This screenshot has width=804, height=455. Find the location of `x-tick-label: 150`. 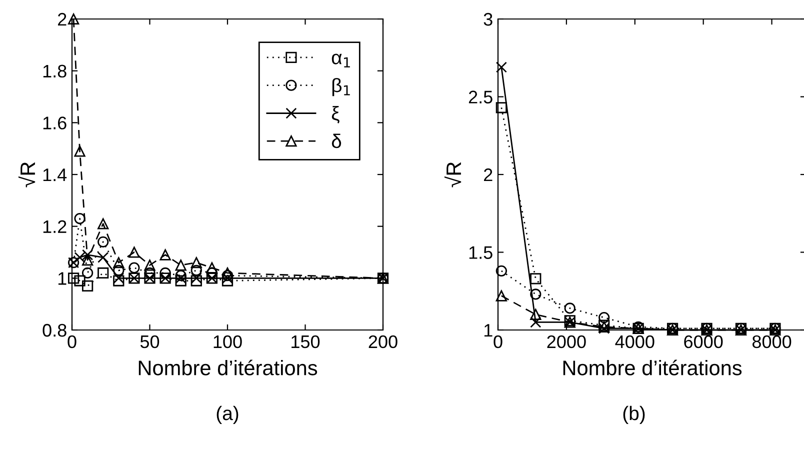

x-tick-label: 150 is located at coordinates (306, 341).